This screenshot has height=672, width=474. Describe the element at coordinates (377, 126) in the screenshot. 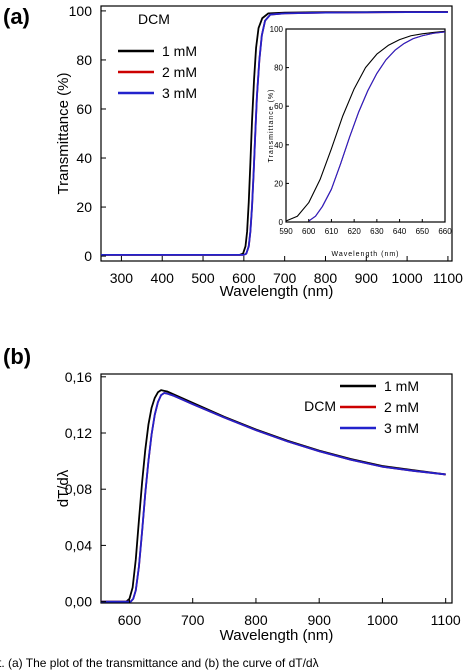

I see `series-line-3-mm` at that location.